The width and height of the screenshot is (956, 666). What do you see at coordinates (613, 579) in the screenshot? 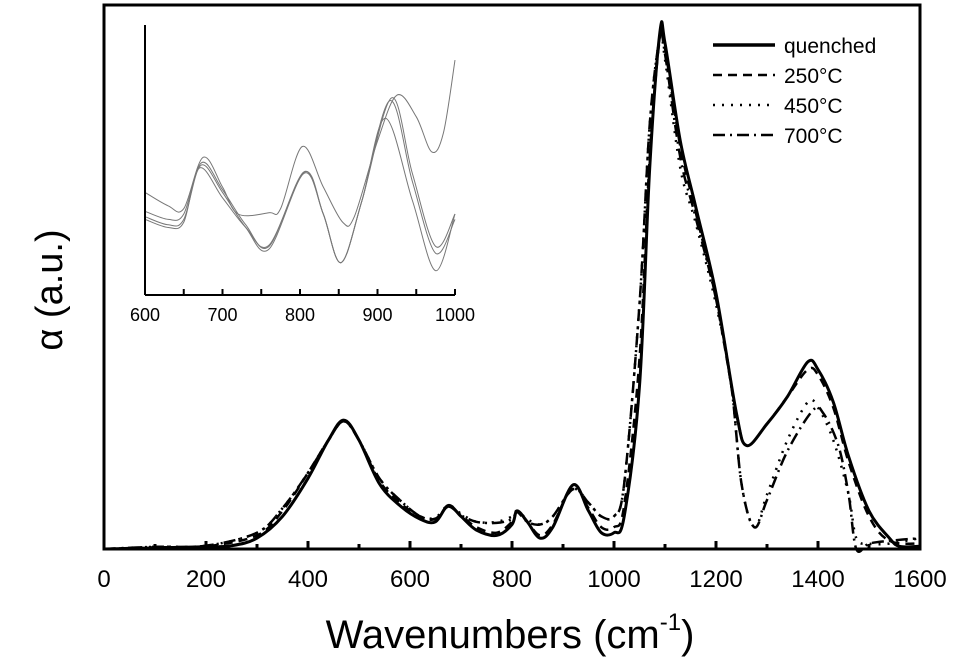
I see `x-tick-label: 1000` at bounding box center [613, 579].